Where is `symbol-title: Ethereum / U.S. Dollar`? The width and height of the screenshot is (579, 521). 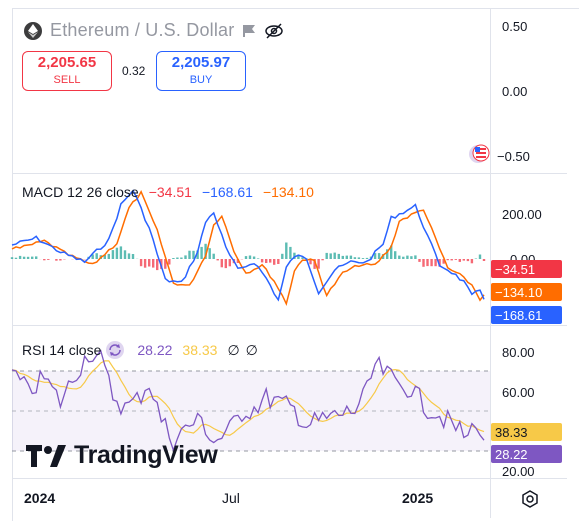 symbol-title: Ethereum / U.S. Dollar is located at coordinates (154, 30).